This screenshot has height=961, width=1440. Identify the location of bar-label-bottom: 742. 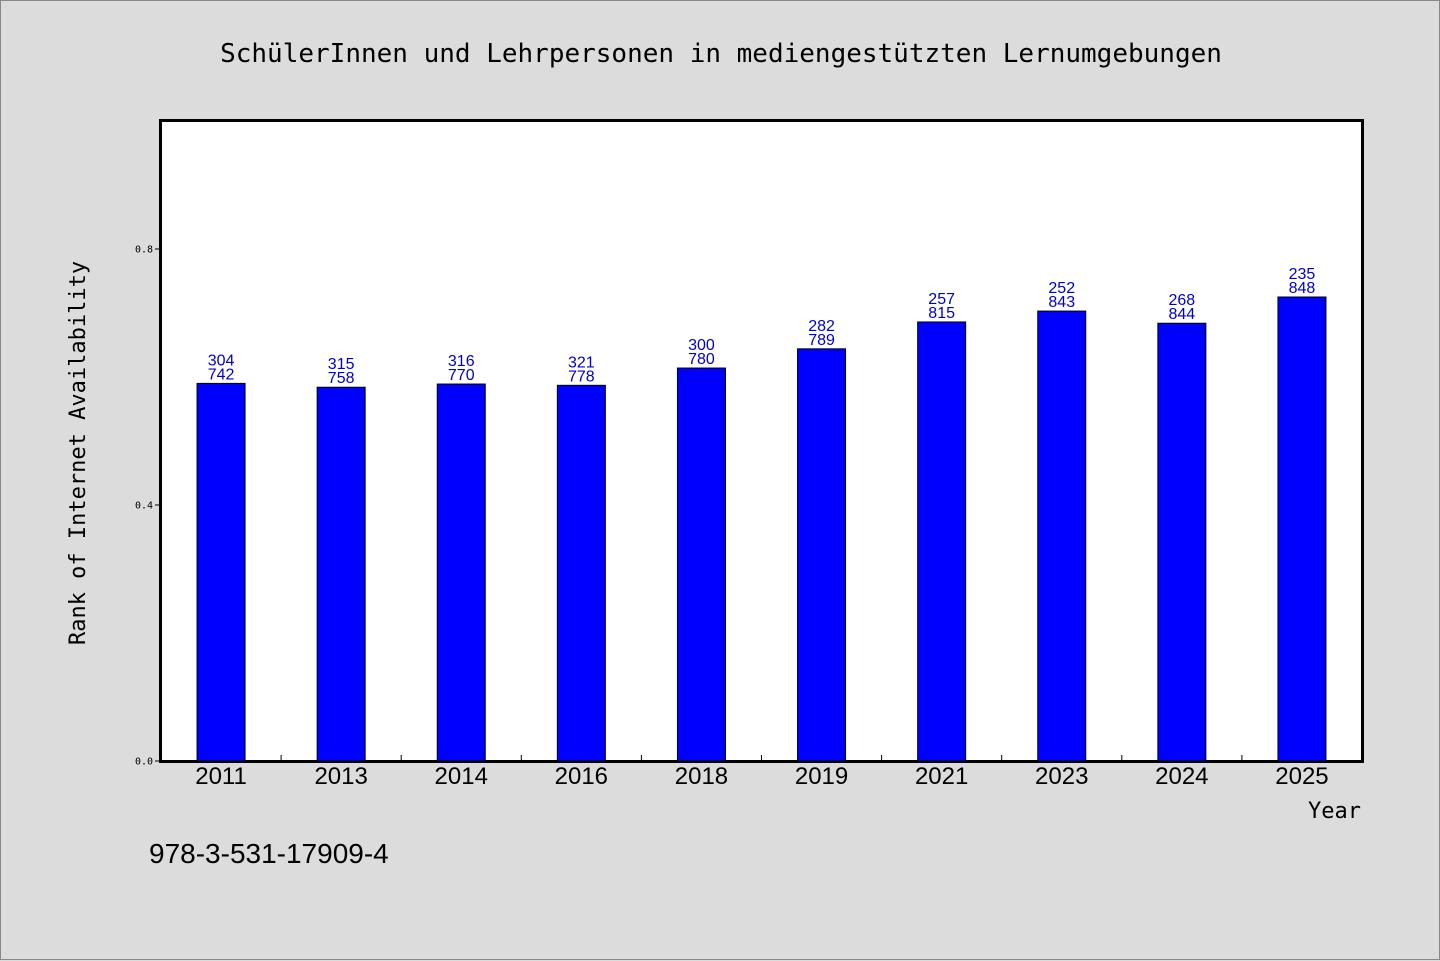
(221, 374).